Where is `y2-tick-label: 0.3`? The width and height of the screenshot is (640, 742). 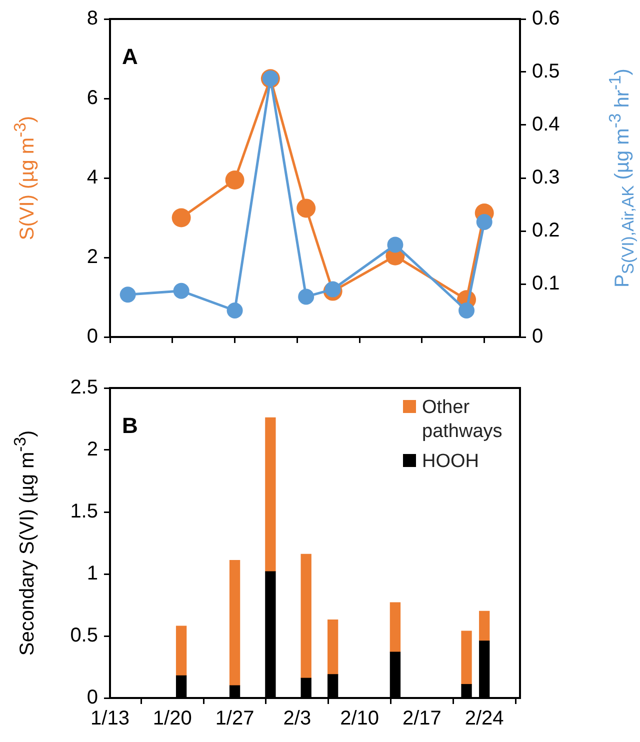
y2-tick-label: 0.3 is located at coordinates (546, 177).